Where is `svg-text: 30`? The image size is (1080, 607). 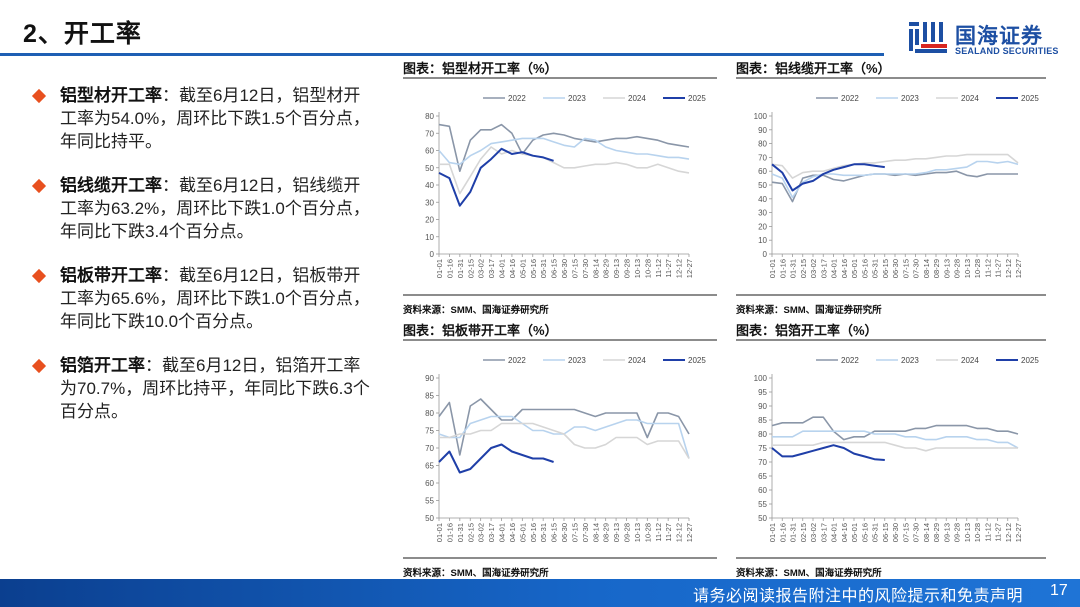 svg-text: 30 is located at coordinates (762, 213).